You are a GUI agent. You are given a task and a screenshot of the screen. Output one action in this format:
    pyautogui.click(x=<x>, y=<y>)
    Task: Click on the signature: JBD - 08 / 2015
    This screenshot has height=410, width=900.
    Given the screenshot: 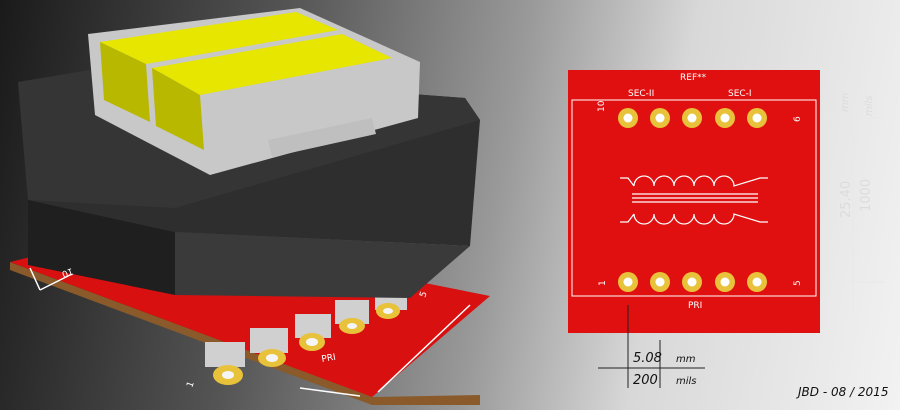 What is the action you would take?
    pyautogui.click(x=842, y=392)
    